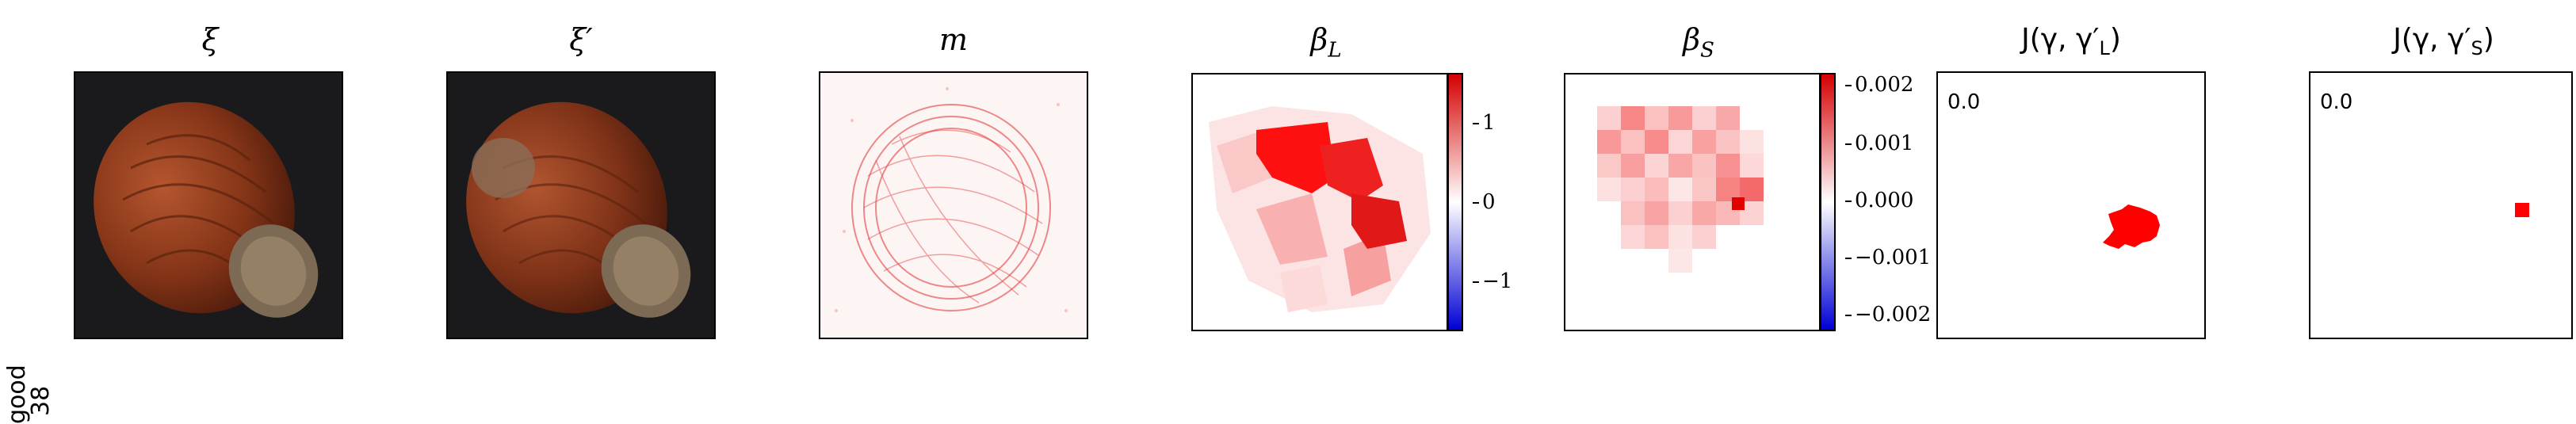 This screenshot has width=2576, height=424. Describe the element at coordinates (210, 39) in the screenshot. I see `xi-title: ξ` at that location.